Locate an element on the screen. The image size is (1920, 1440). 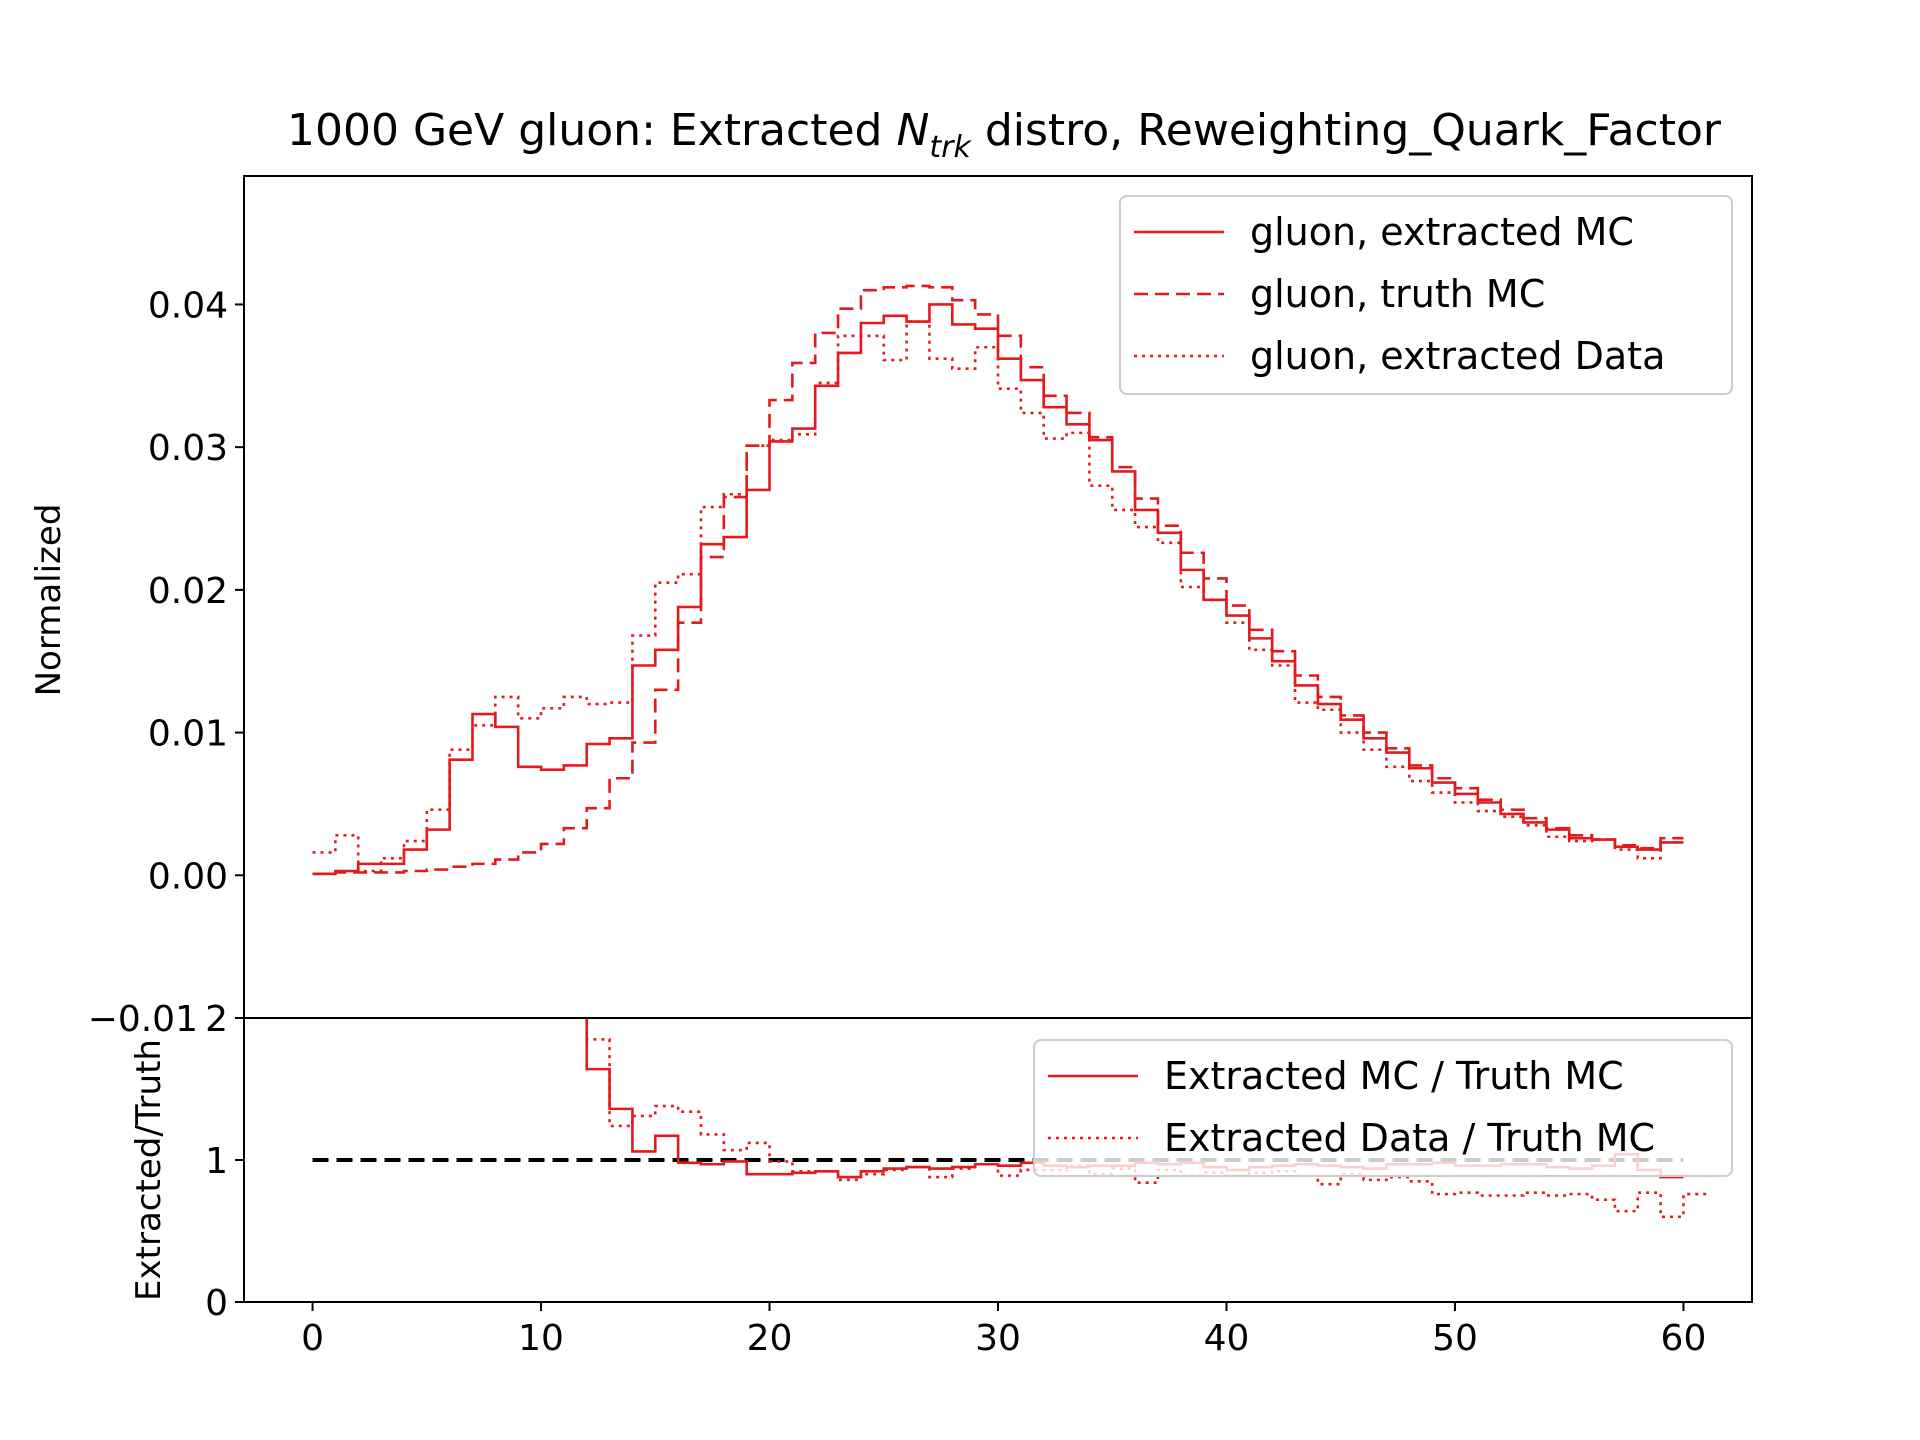
ratio-xtick-label: 20 is located at coordinates (770, 1338).